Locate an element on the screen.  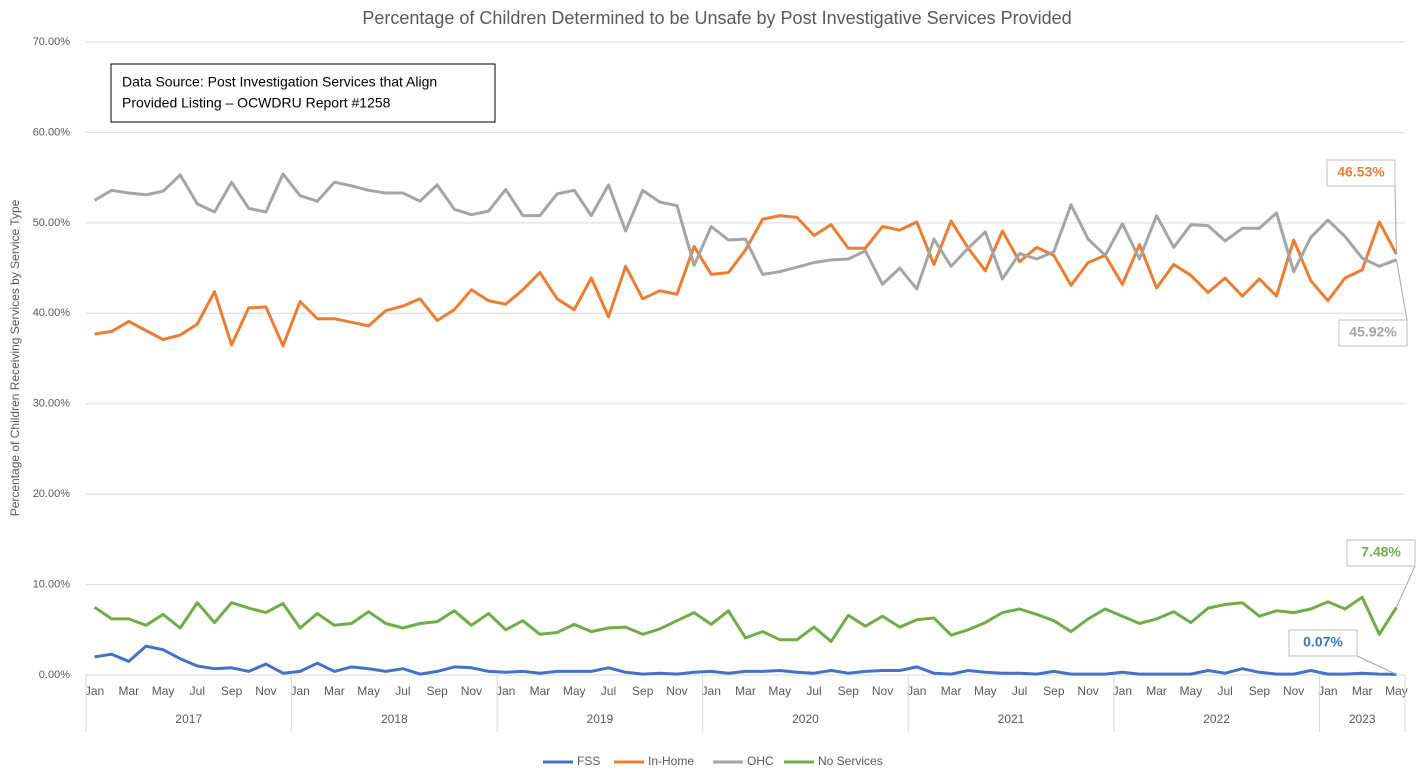
end-value-label: 46.53% is located at coordinates (1361, 172).